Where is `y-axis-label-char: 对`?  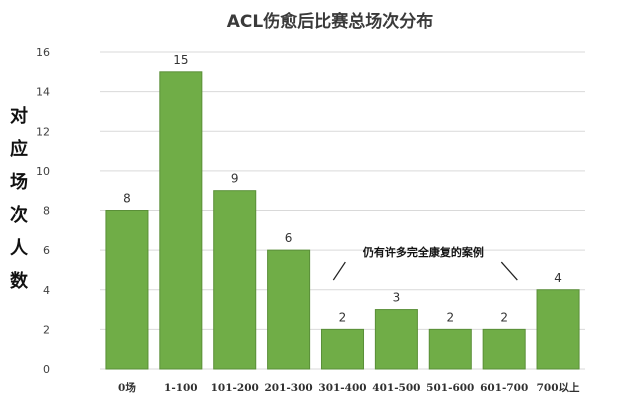 y-axis-label-char: 对 is located at coordinates (19, 116).